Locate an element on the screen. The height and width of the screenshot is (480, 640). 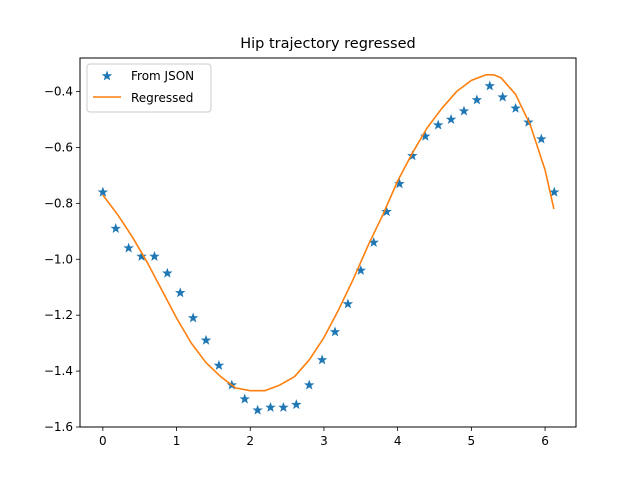
x-tick-label: 1 is located at coordinates (177, 441).